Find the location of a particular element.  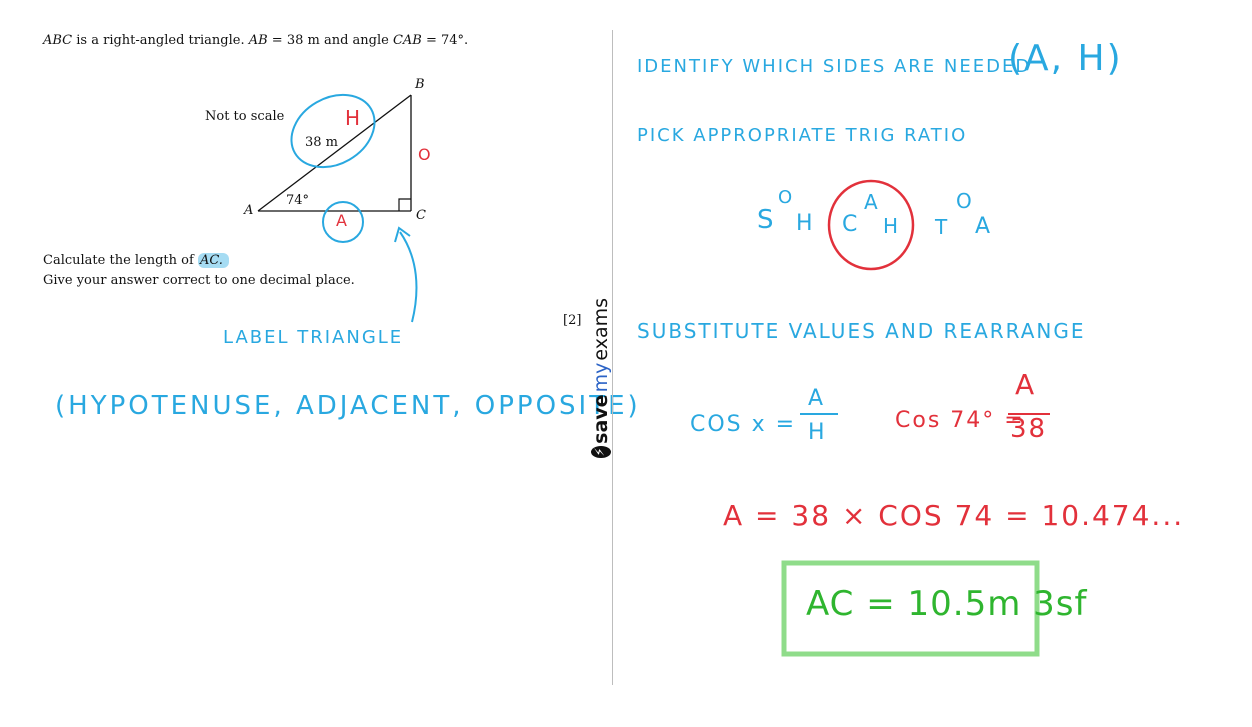

side-ab is located at coordinates (334, 153).